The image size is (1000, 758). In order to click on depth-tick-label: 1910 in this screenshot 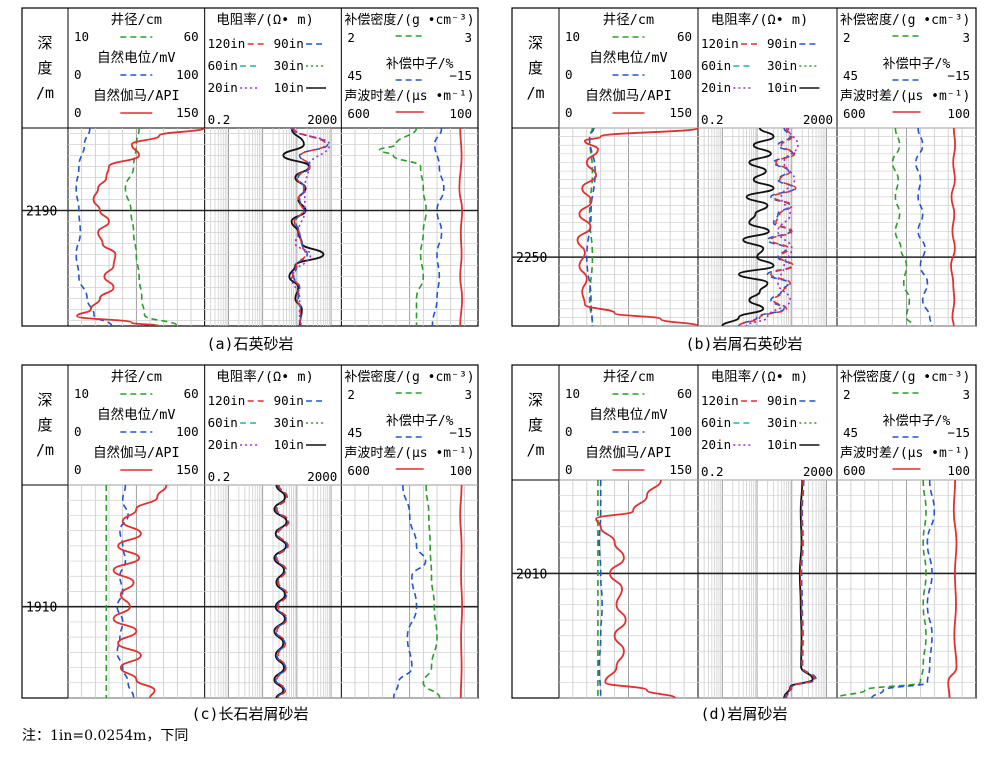, I will do `click(41, 608)`.